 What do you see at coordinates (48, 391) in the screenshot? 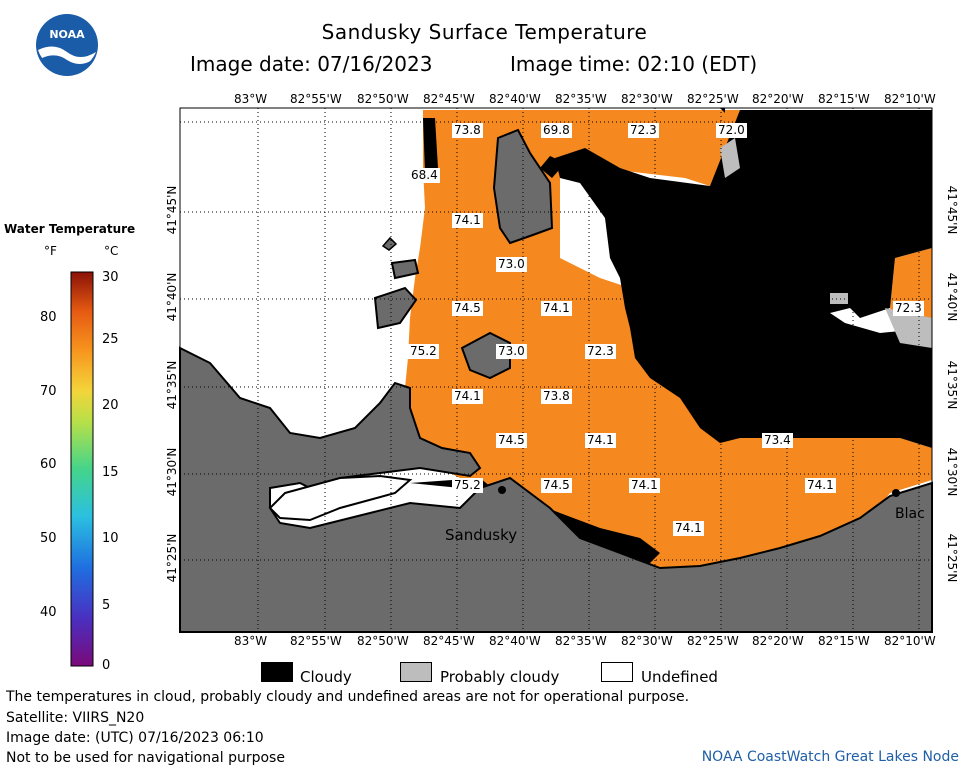
I see `f-tick: 70` at bounding box center [48, 391].